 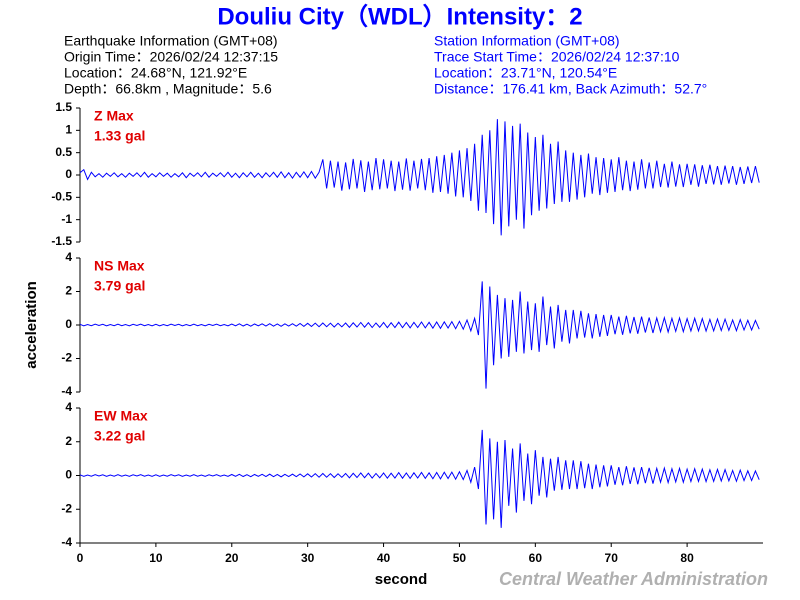 What do you see at coordinates (687, 558) in the screenshot?
I see `x-tick-label: 80` at bounding box center [687, 558].